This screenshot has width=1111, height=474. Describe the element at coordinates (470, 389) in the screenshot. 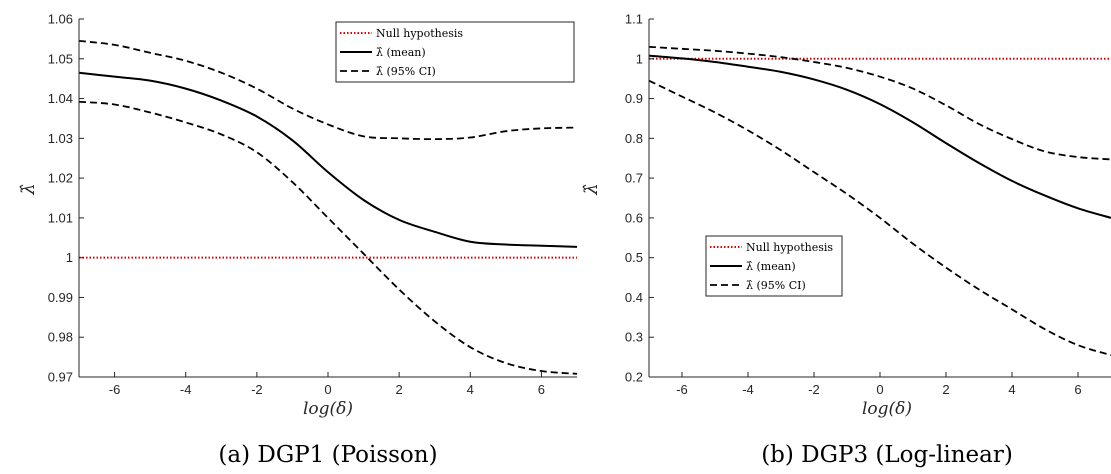

I see `chart-a-xtick-label: 4` at that location.